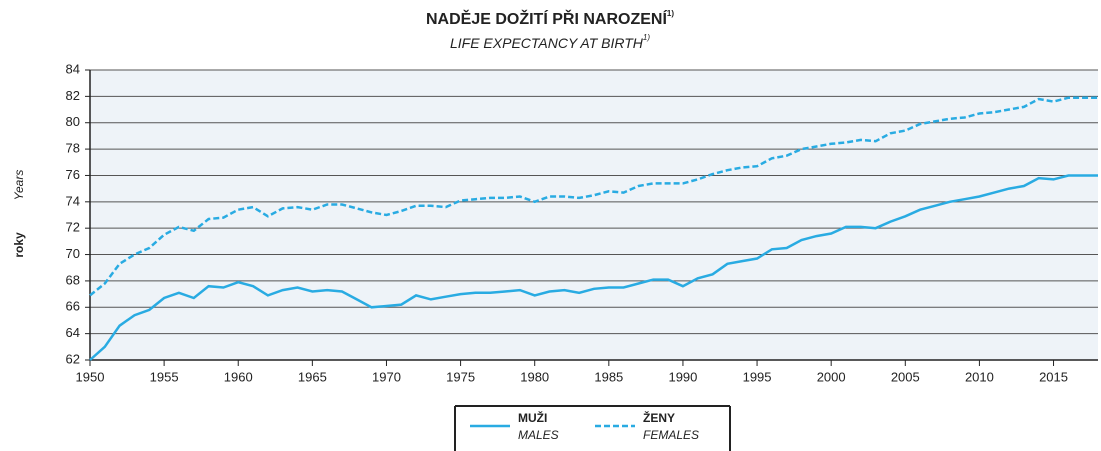  I want to click on y-tick-label: 62, so click(73, 358).